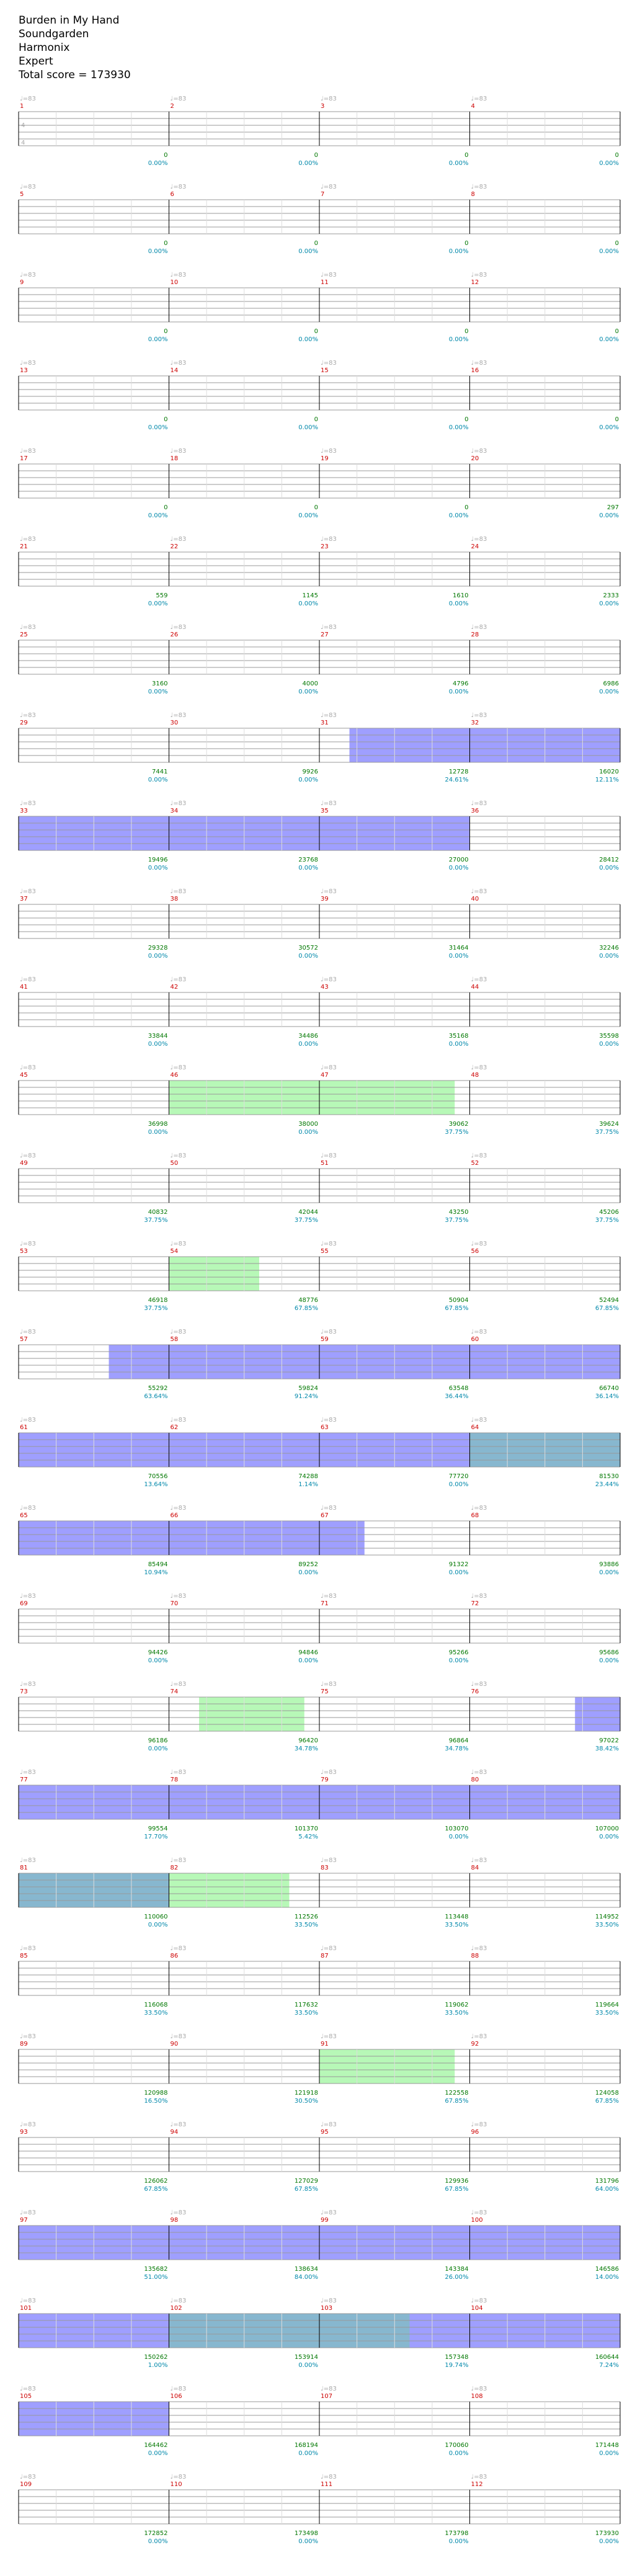  Describe the element at coordinates (26, 2485) in the screenshot. I see `measure-number: 109` at that location.